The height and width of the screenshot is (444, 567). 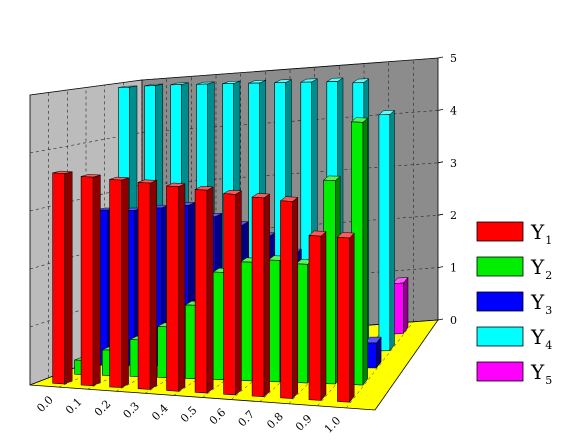 I want to click on x-tick-label: 0.3, so click(x=132, y=411).